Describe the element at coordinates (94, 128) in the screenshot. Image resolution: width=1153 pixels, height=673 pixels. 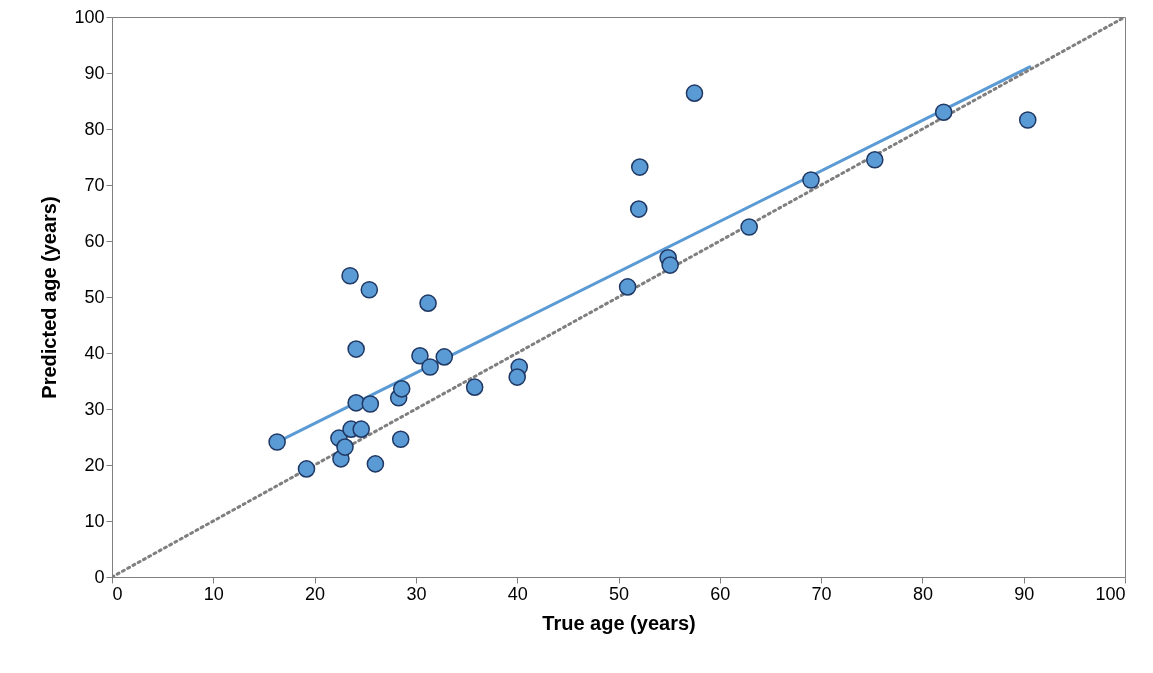
I see `y-tick-label: 80` at that location.